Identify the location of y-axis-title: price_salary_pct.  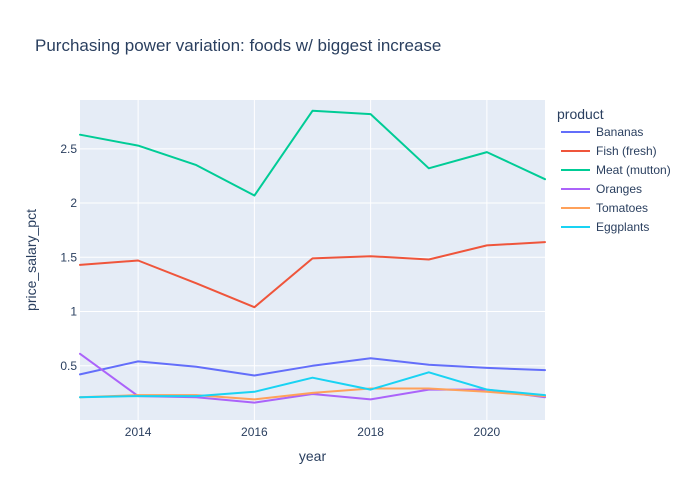
(31, 260).